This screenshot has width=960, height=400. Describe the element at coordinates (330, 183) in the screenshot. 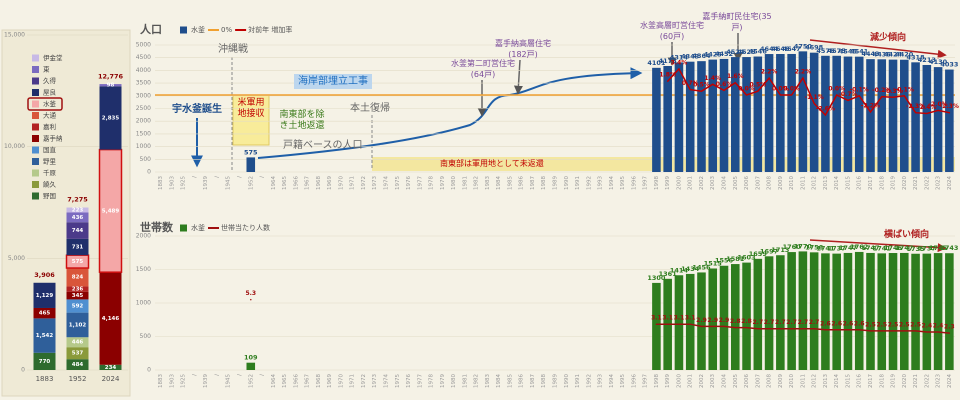

I see `x-tick-label: 1969` at that location.